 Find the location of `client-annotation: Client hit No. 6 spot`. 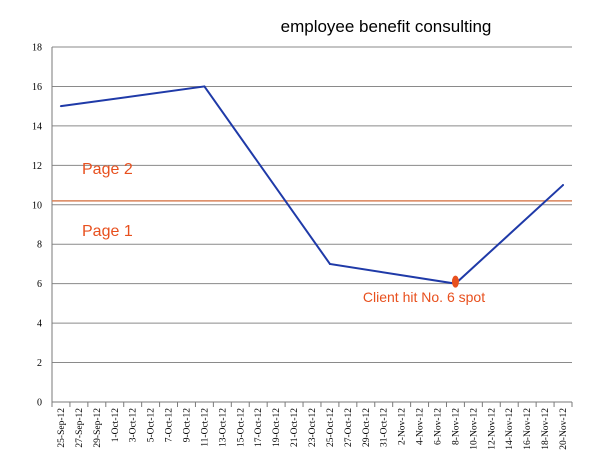

client-annotation: Client hit No. 6 spot is located at coordinates (424, 297).